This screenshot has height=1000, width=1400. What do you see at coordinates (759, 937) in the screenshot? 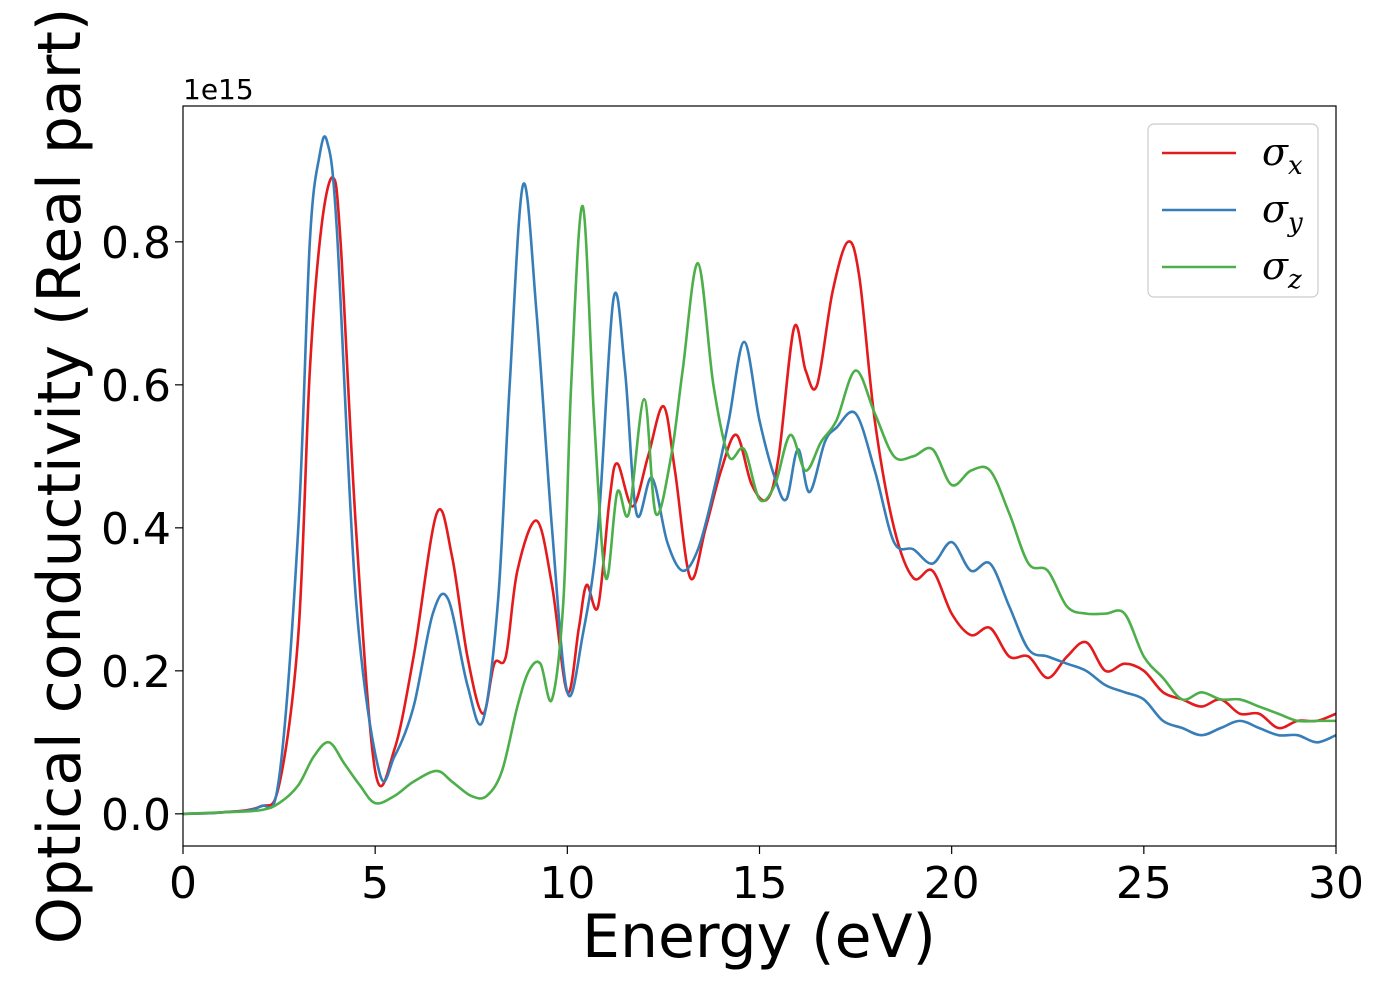
I see `x-axis-title: Energy (eV)` at bounding box center [759, 937].